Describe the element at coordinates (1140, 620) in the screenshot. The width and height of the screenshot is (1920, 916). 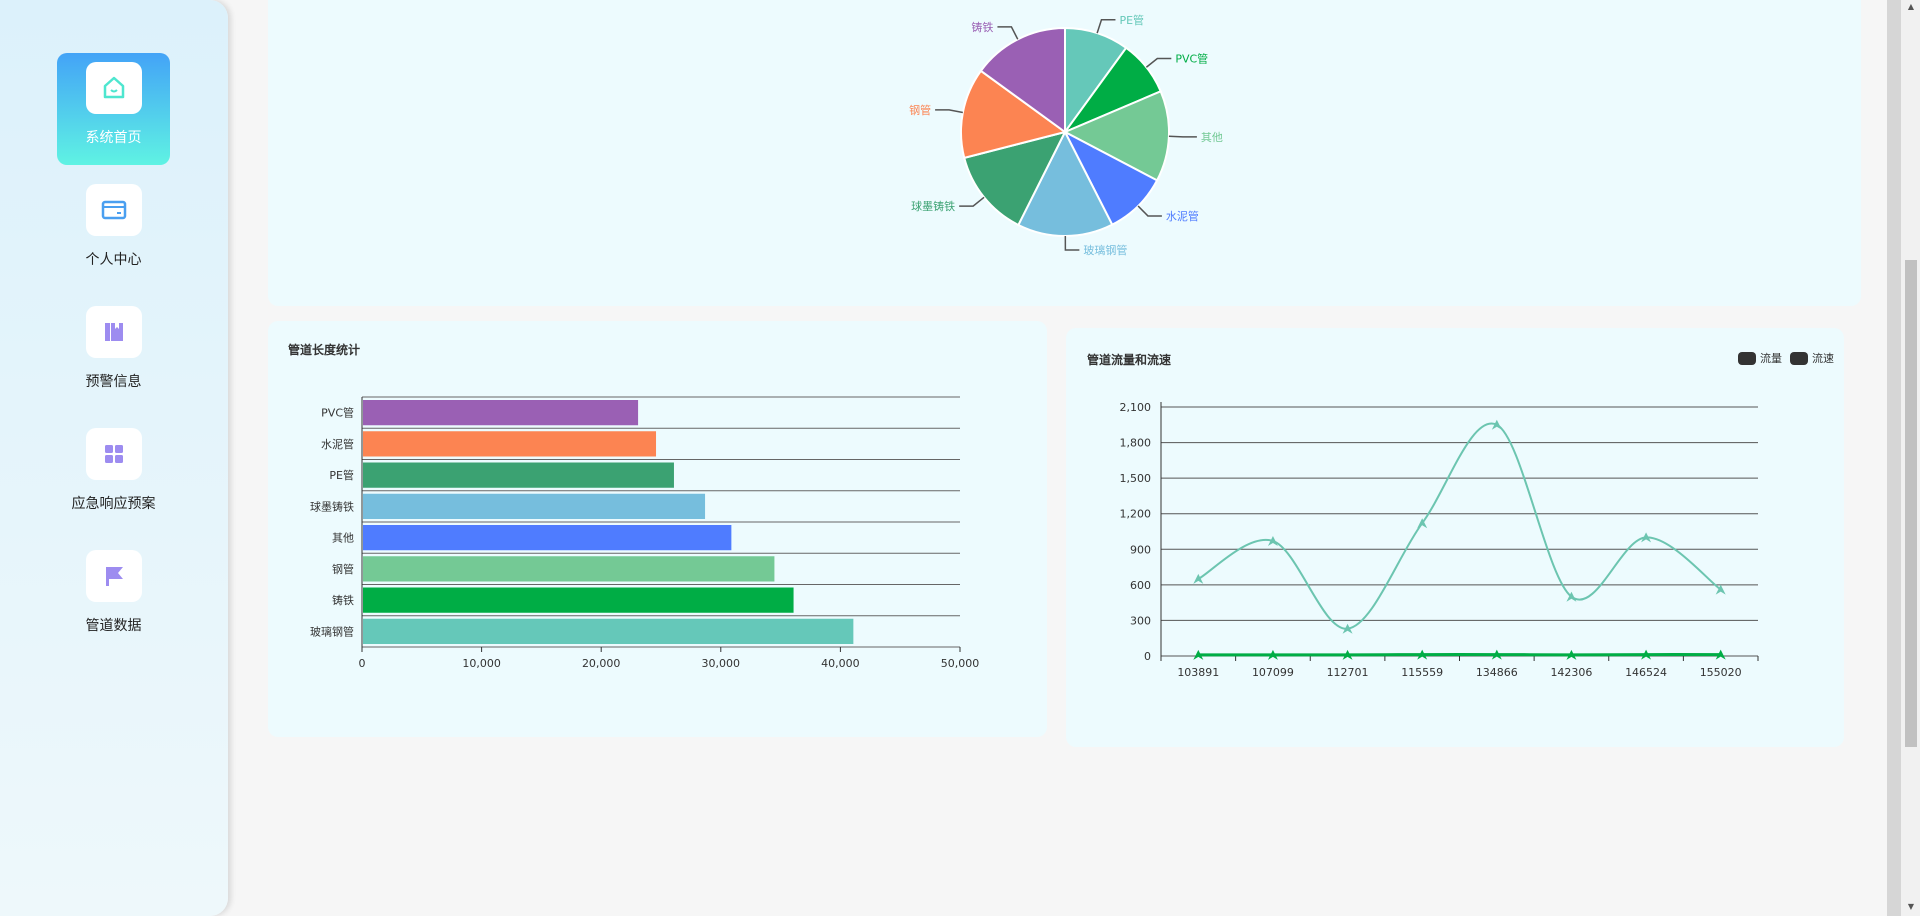
I see `y-tick-label: 300` at that location.